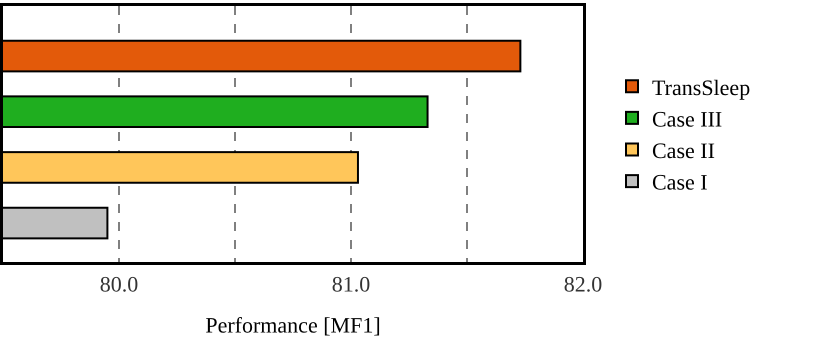 Image resolution: width=830 pixels, height=348 pixels. Describe the element at coordinates (680, 182) in the screenshot. I see `legend-label: Case I` at that location.